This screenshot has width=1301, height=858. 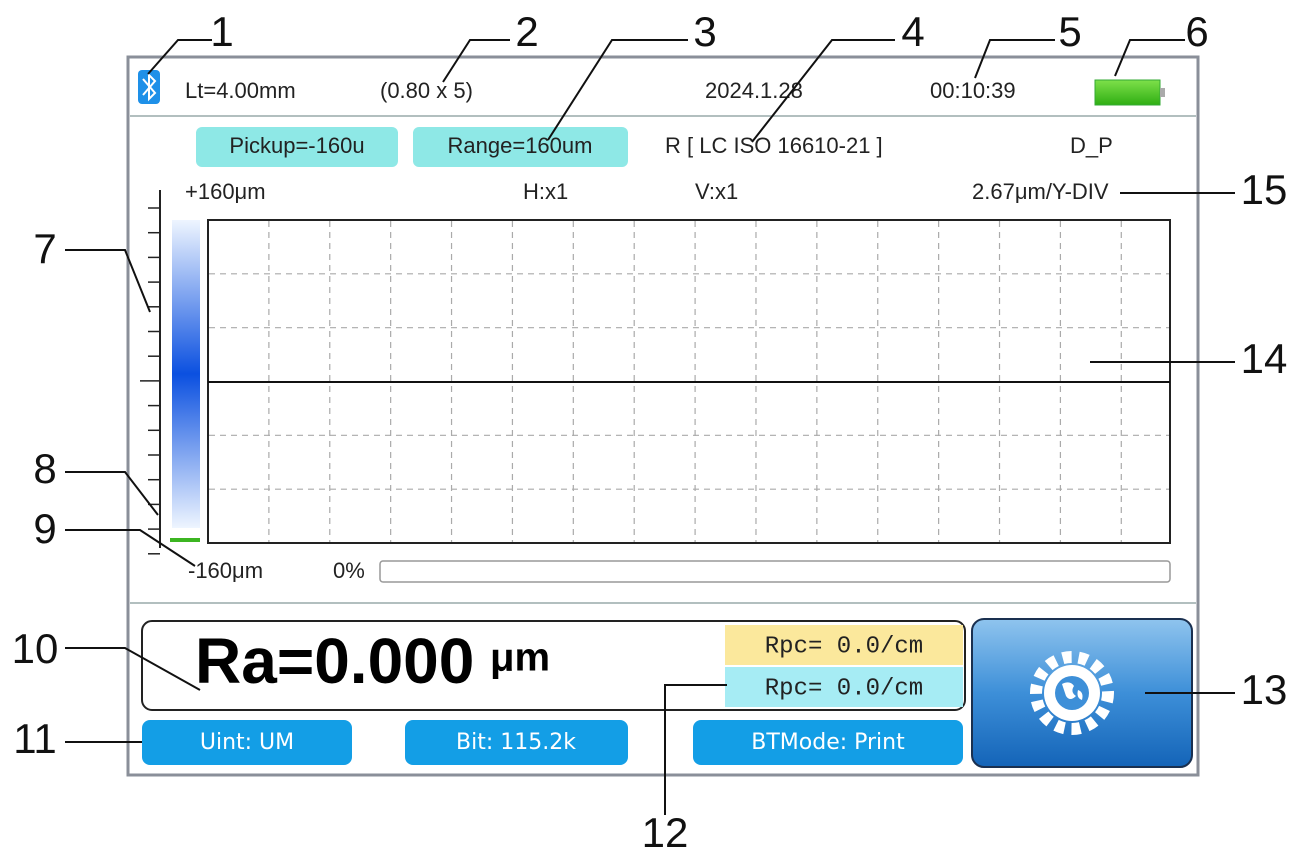 What do you see at coordinates (1264, 358) in the screenshot?
I see `callout: 14` at bounding box center [1264, 358].